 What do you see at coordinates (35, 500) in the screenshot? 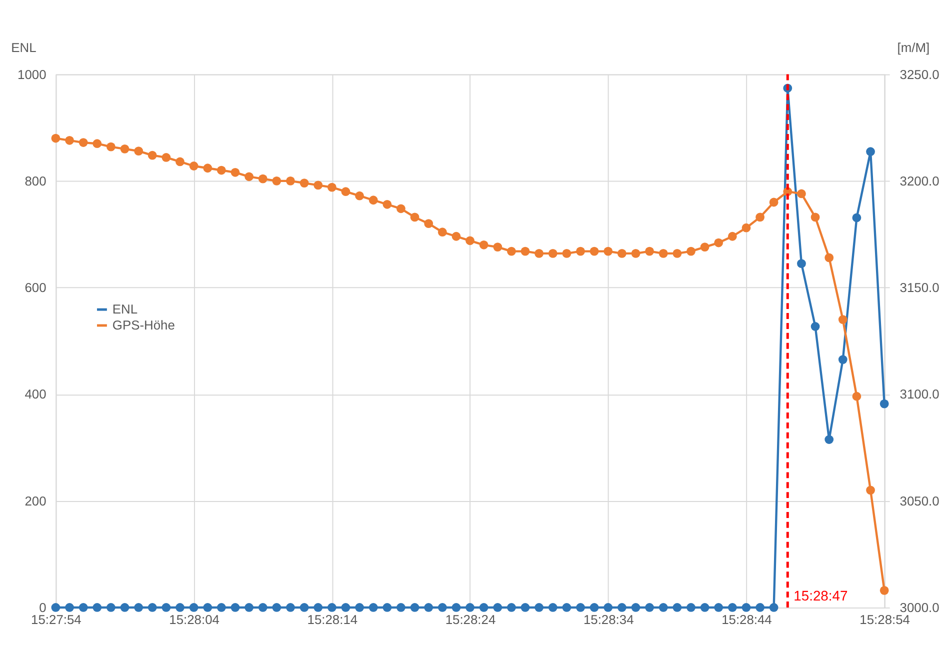
I see `y-tick-label: 200` at bounding box center [35, 500].